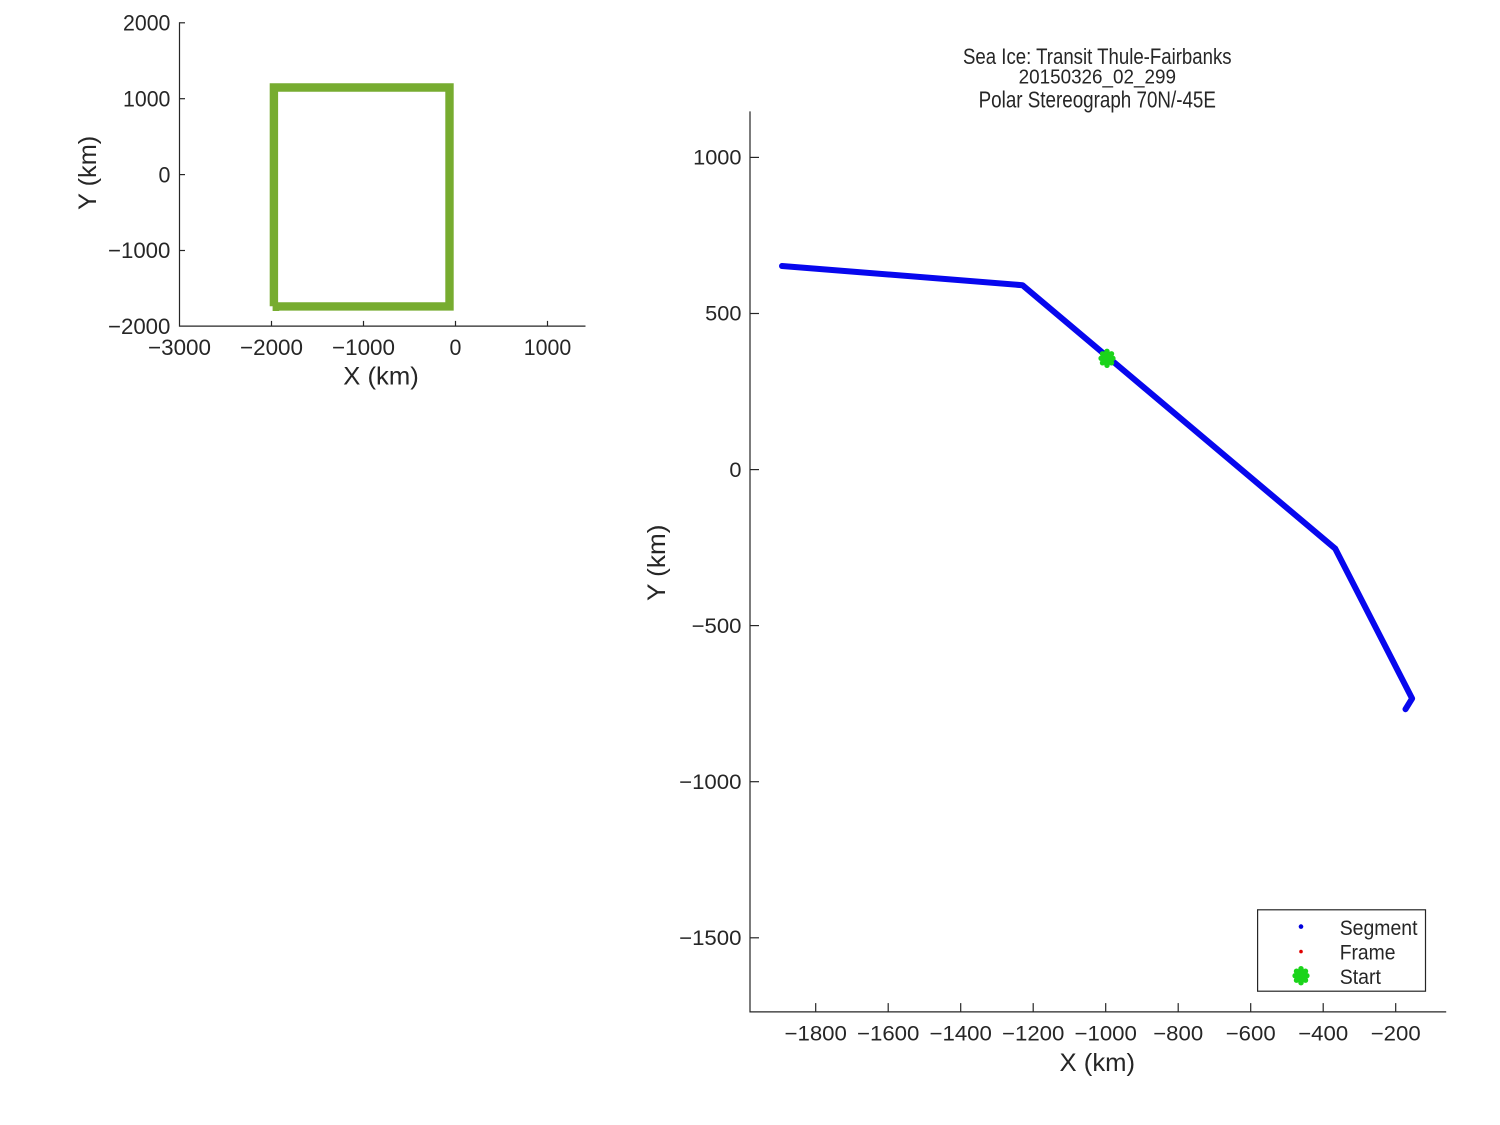  I want to click on svg-text: −600, so click(1251, 1034).